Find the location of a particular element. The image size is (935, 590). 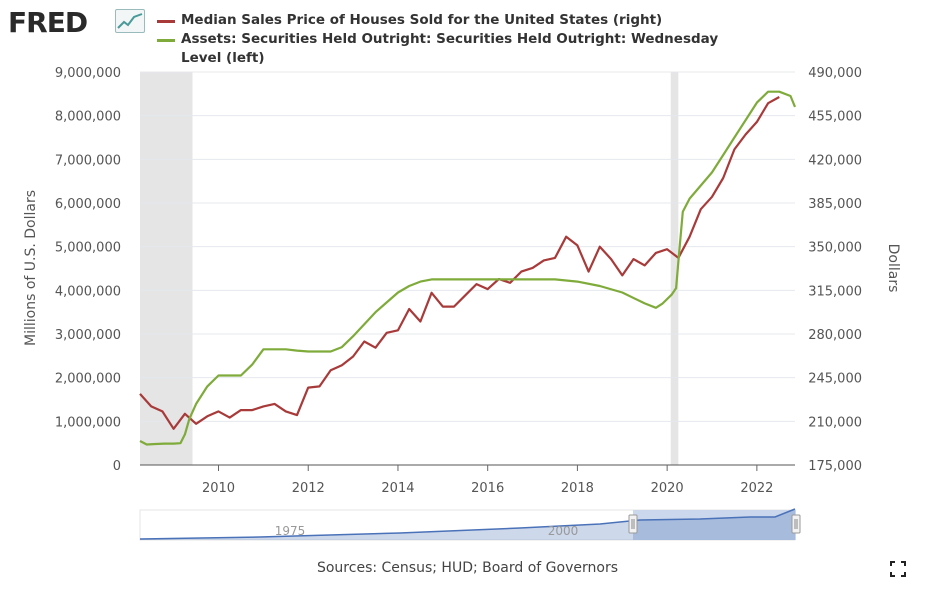

navigator-frame is located at coordinates (467, 525).